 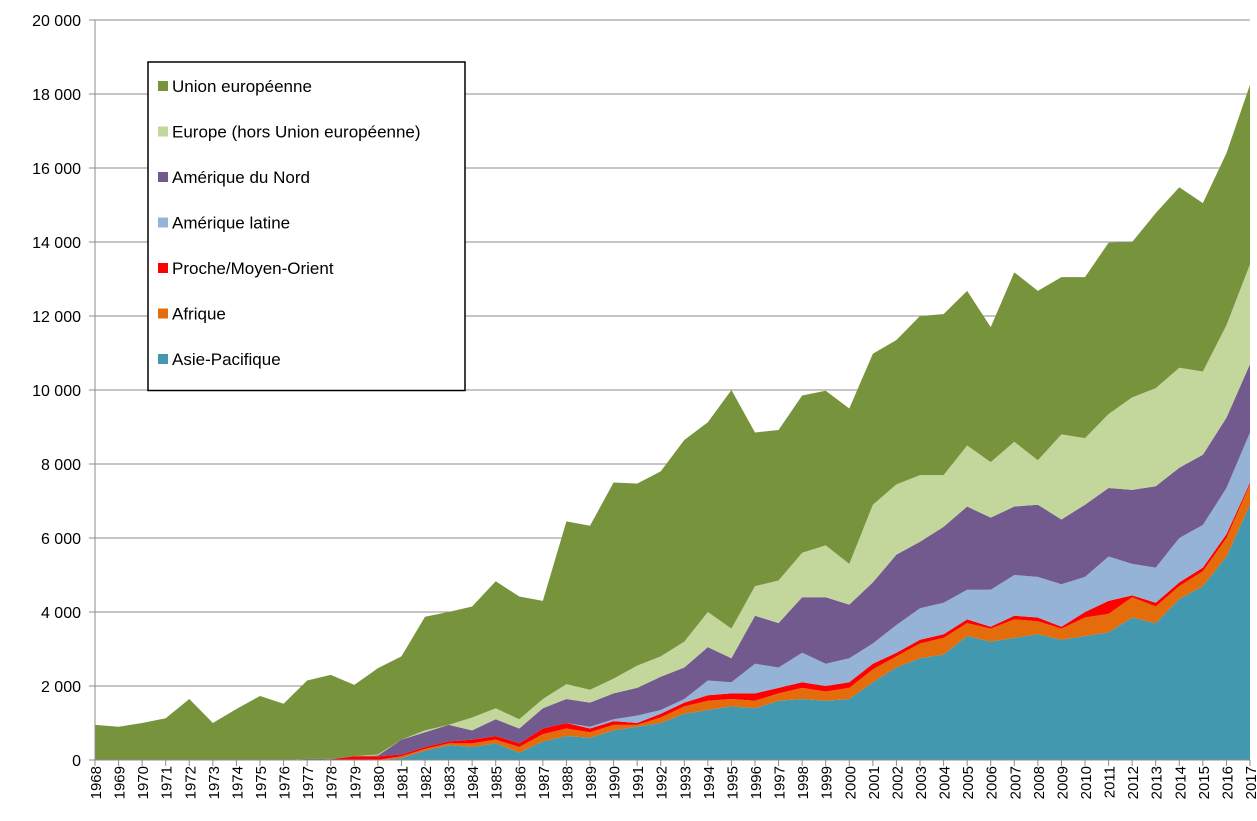 I want to click on legend-label: Proche/Moyen-Orient, so click(x=253, y=268).